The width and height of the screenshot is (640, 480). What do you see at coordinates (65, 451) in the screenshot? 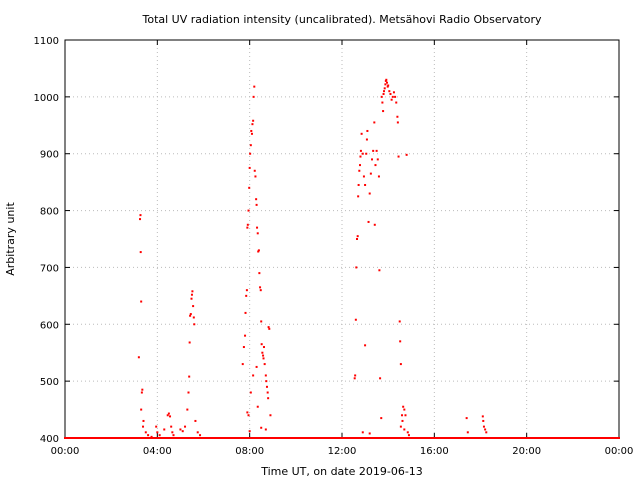
I see `x-tick-label: 00:00` at bounding box center [65, 451].